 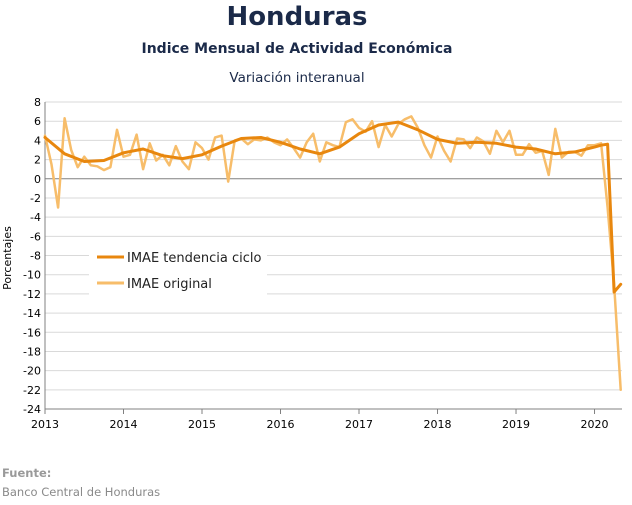 What do you see at coordinates (27, 473) in the screenshot?
I see `source-label: Fuente:` at bounding box center [27, 473].